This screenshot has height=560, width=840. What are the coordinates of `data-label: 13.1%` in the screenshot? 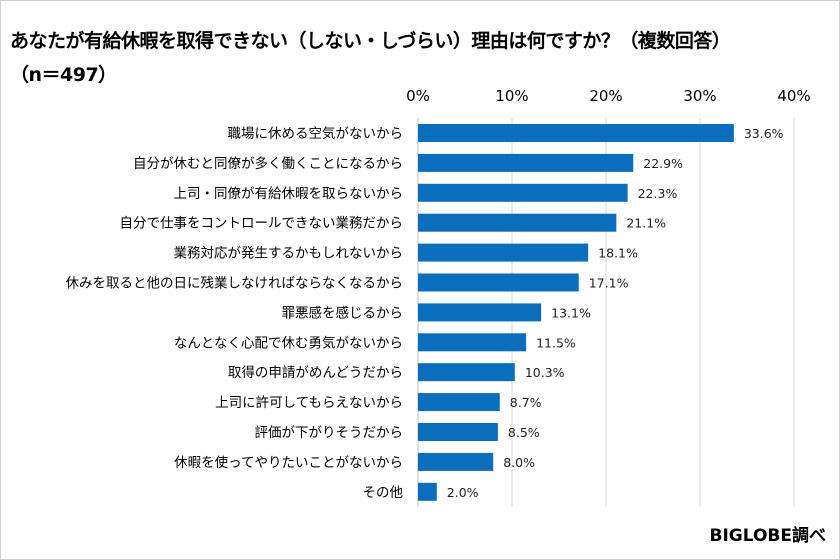 It's located at (571, 312).